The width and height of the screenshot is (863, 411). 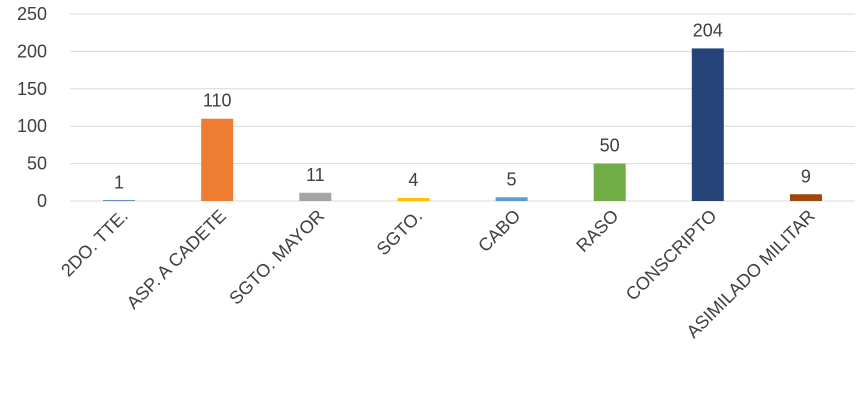 I want to click on data-label: 11, so click(x=315, y=175).